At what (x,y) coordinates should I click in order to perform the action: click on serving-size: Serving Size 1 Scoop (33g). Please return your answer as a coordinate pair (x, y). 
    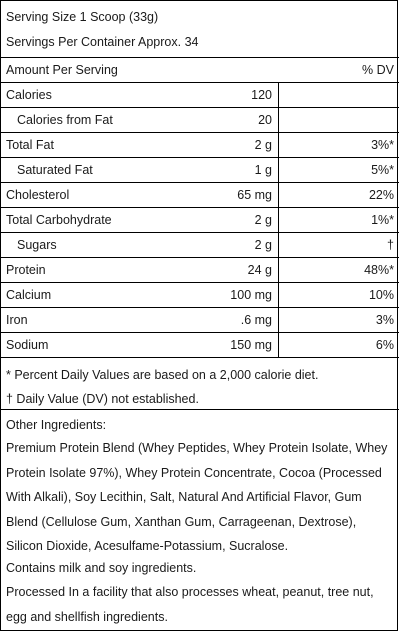
    Looking at the image, I should click on (82, 17).